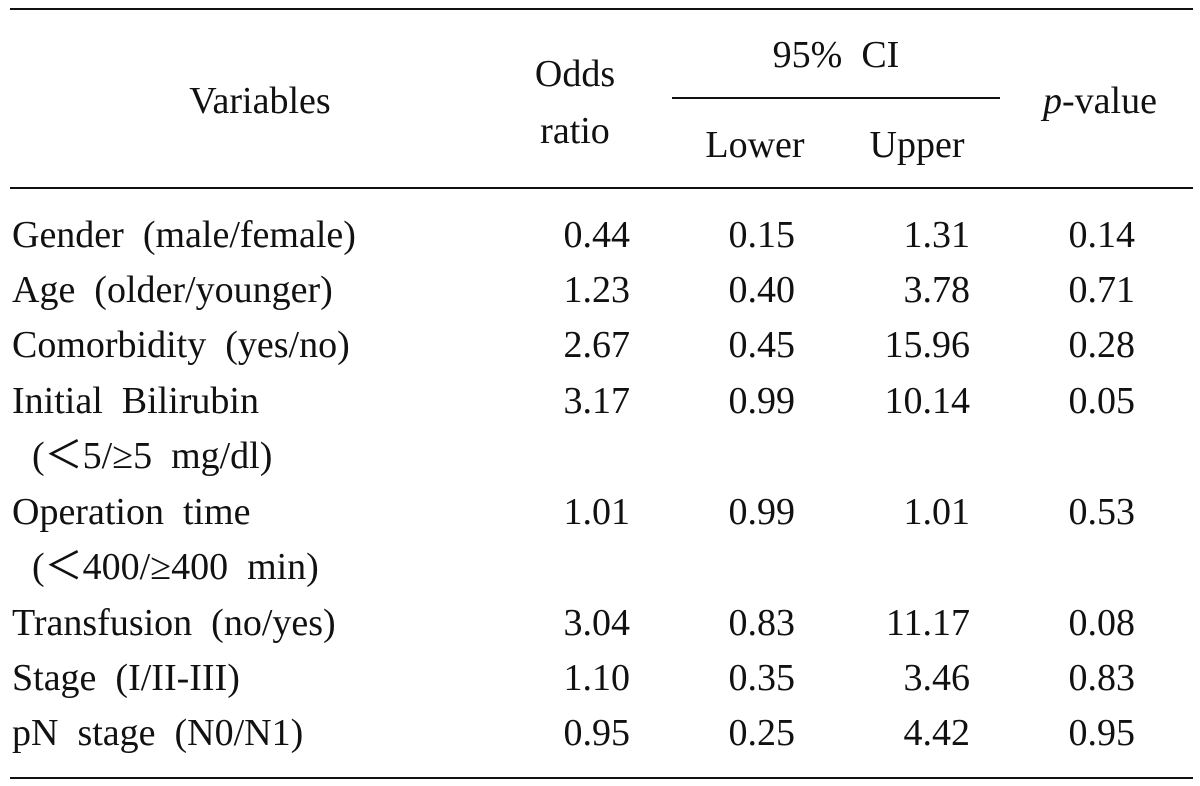 The height and width of the screenshot is (786, 1200). I want to click on table-bottom-rule, so click(601, 778).